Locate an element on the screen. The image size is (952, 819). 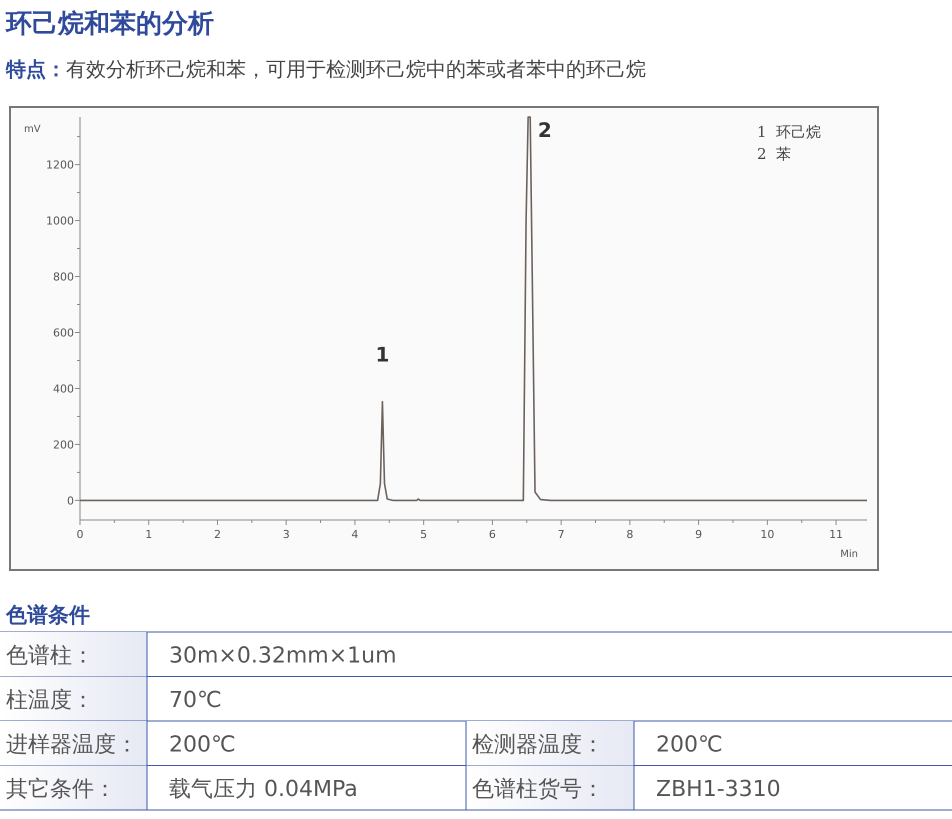
text: 30m×0.32mm×1um is located at coordinates (283, 655).